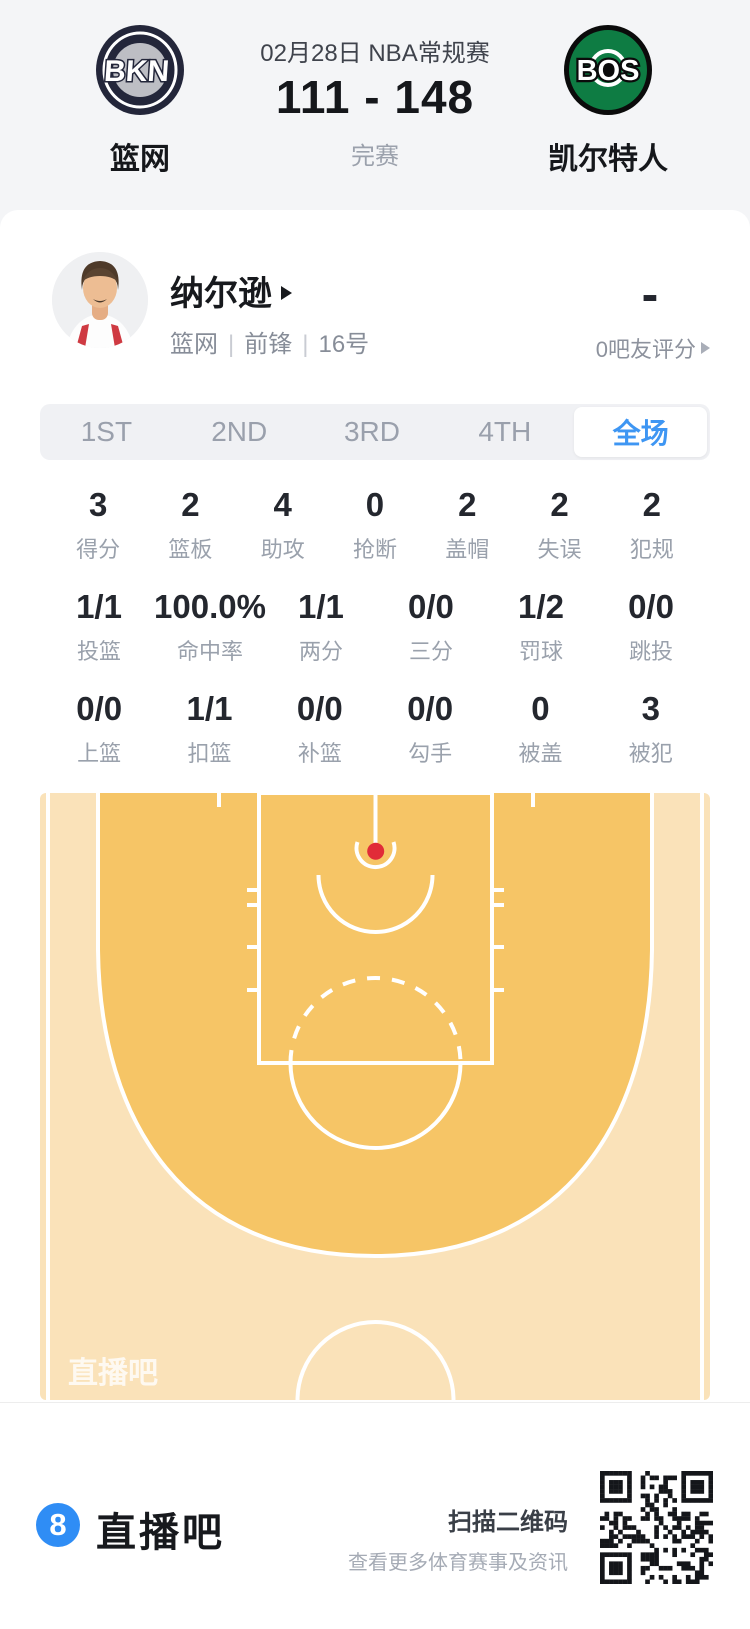 The width and height of the screenshot is (750, 1629). What do you see at coordinates (458, 1563) in the screenshot?
I see `scan-subtitle: 查看更多体育赛事及资讯` at bounding box center [458, 1563].